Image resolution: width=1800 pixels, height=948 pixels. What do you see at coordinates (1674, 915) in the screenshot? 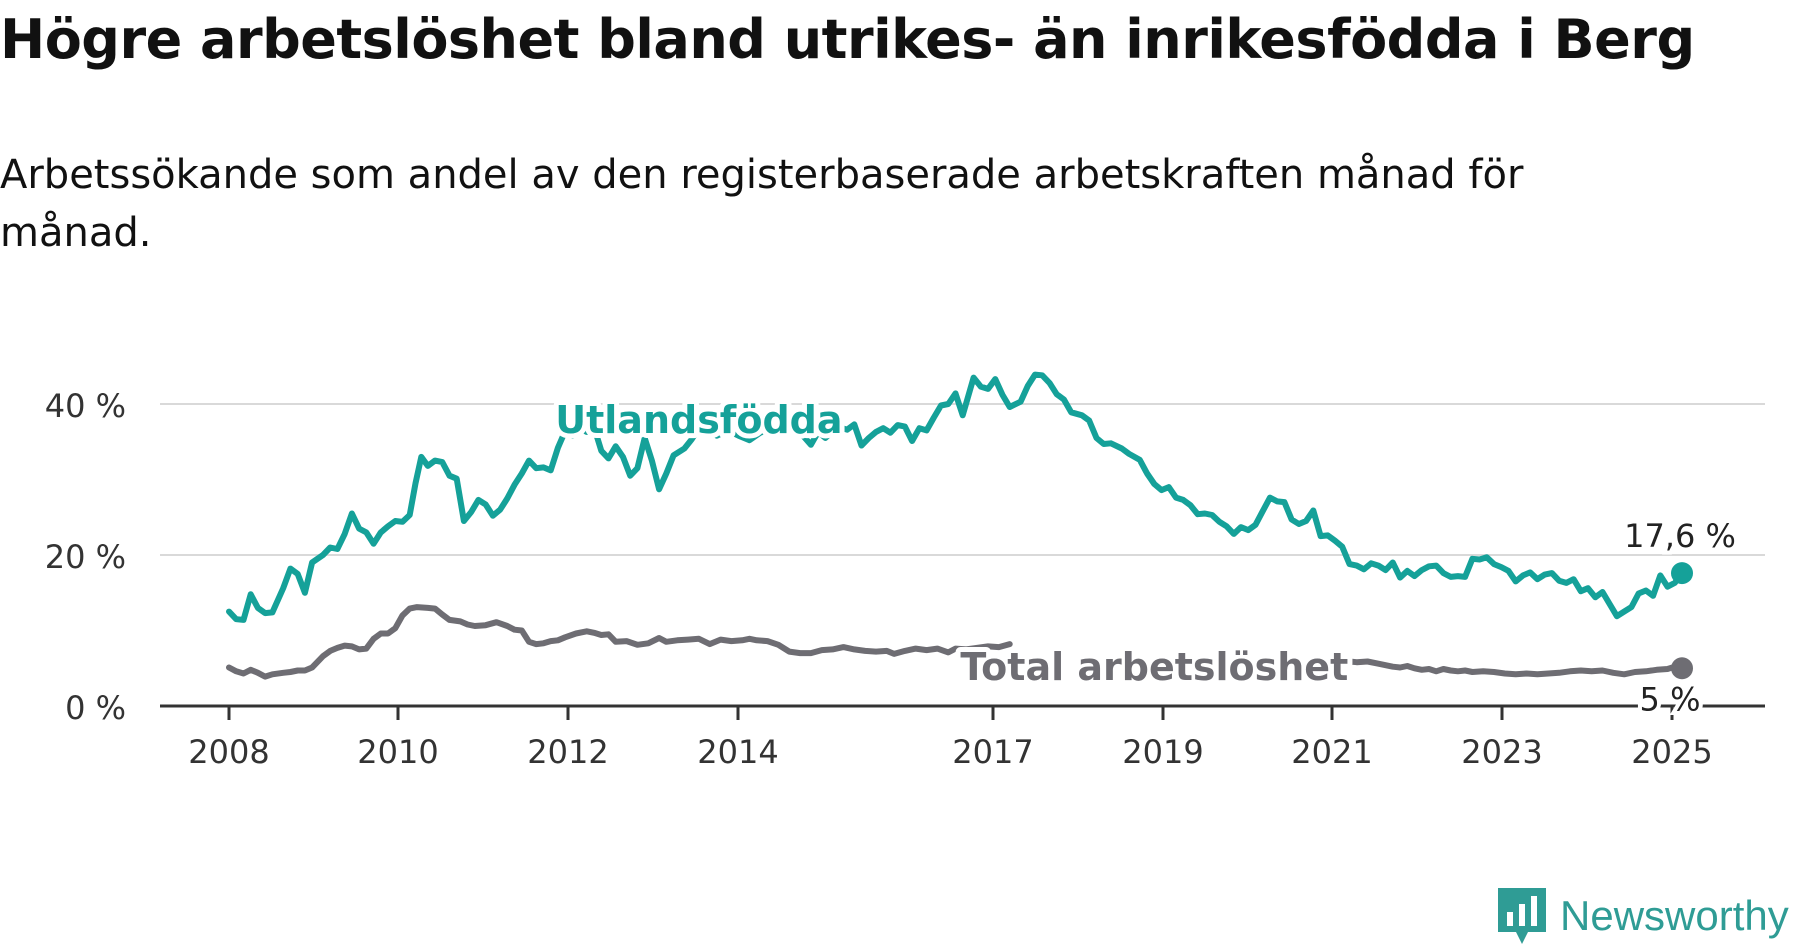
I see `brand-name: Newsworthy` at bounding box center [1674, 915].